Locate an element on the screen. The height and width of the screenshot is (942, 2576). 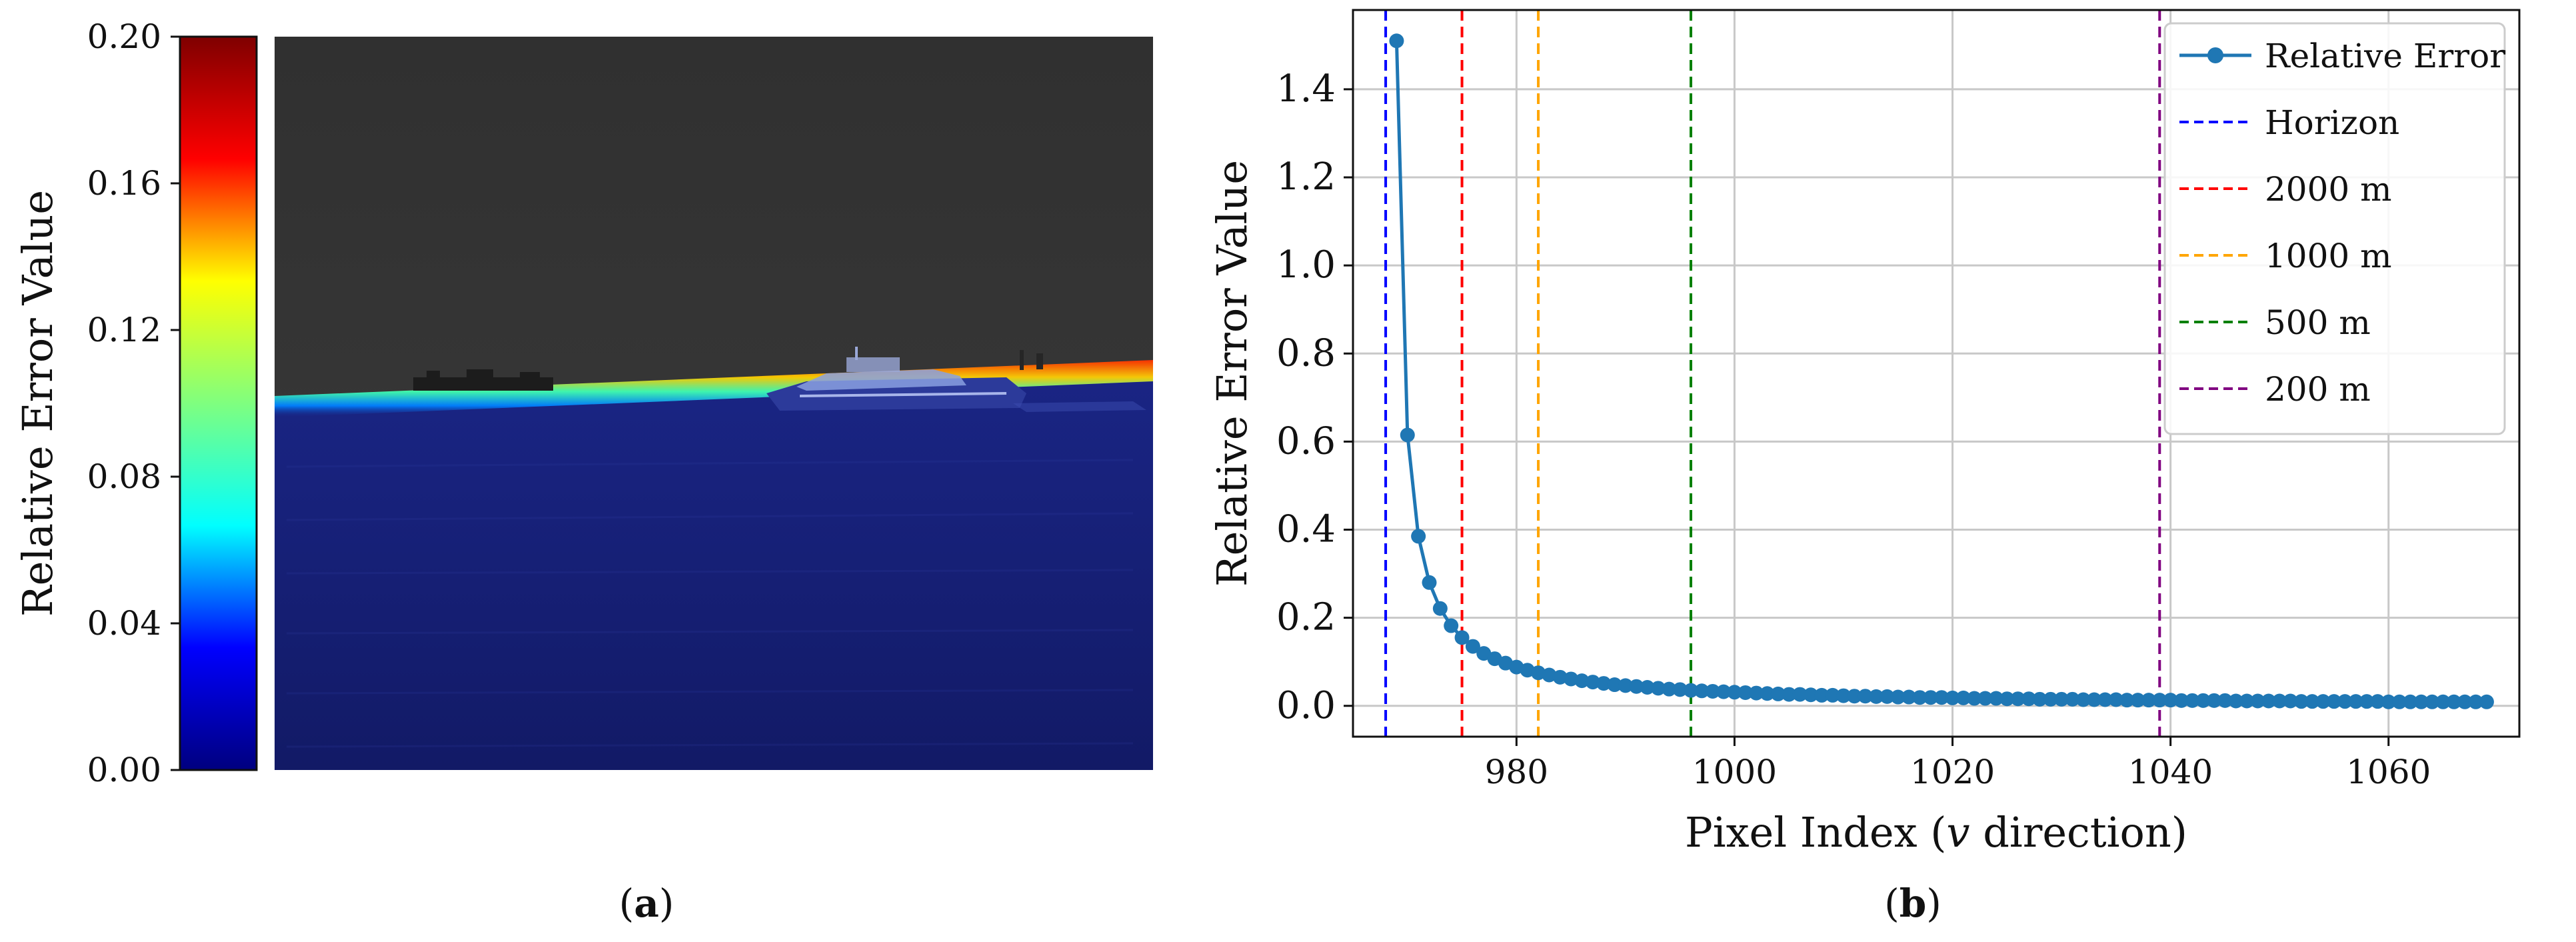
colorbar-tick-label: 0.00 is located at coordinates (124, 770).